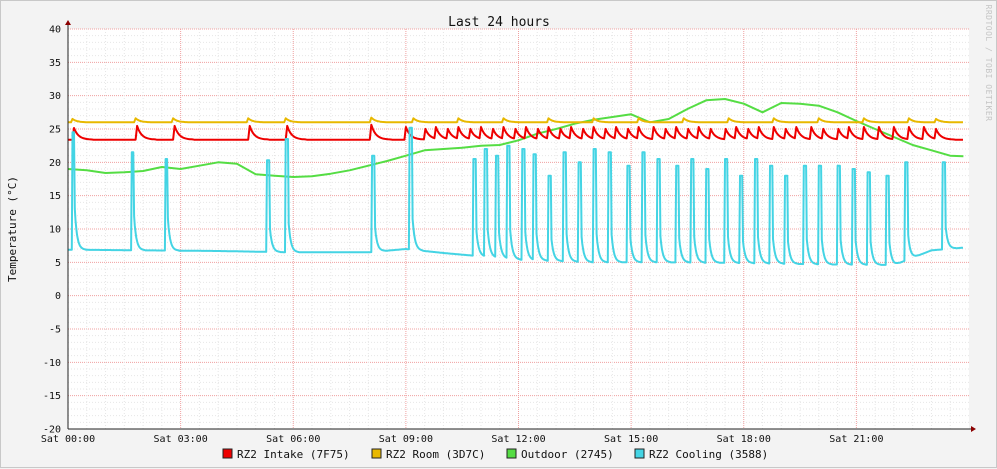  Describe the element at coordinates (52, 363) in the screenshot. I see `y-tick-label: -10` at that location.